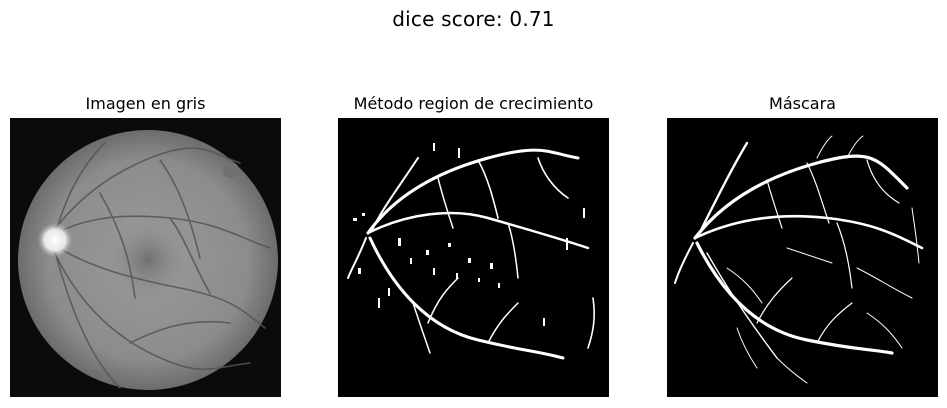 Image resolution: width=947 pixels, height=408 pixels. I want to click on panel-title-mask: Máscara, so click(802, 103).